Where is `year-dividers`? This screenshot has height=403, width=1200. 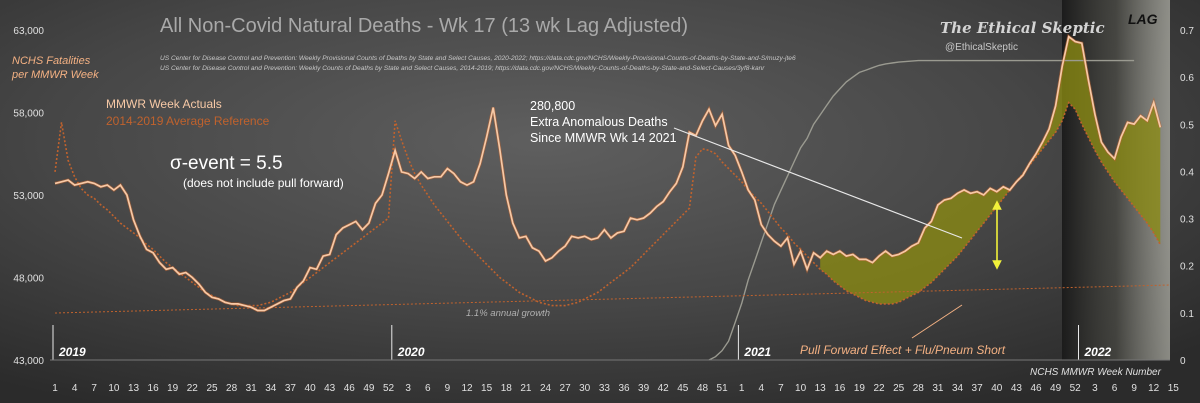
year-dividers is located at coordinates (565, 342).